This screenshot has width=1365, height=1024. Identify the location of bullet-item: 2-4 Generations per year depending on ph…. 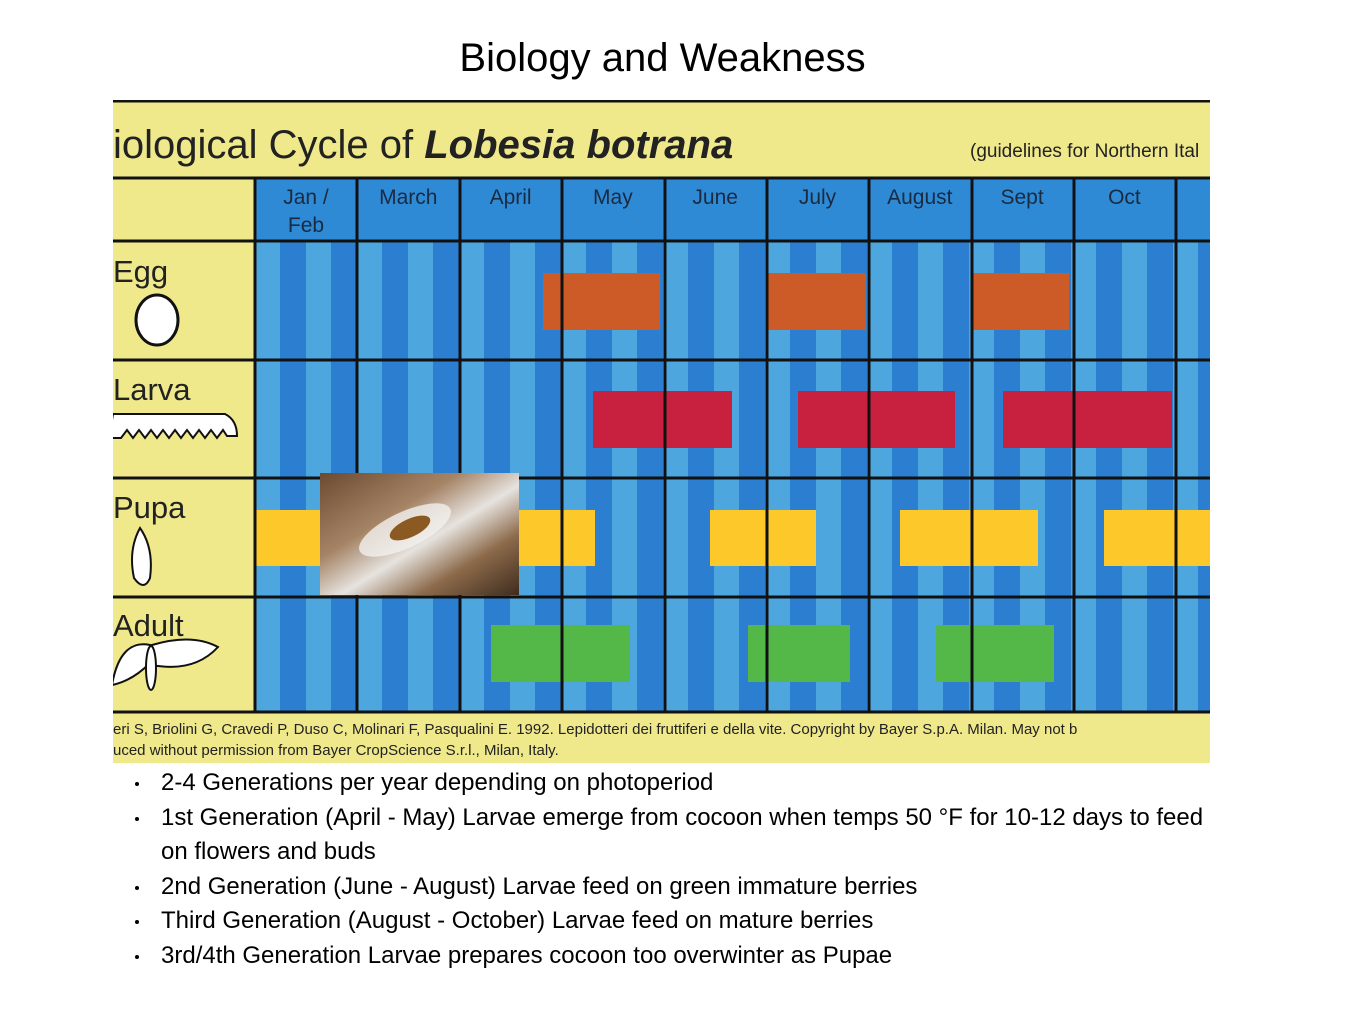
(676, 783).